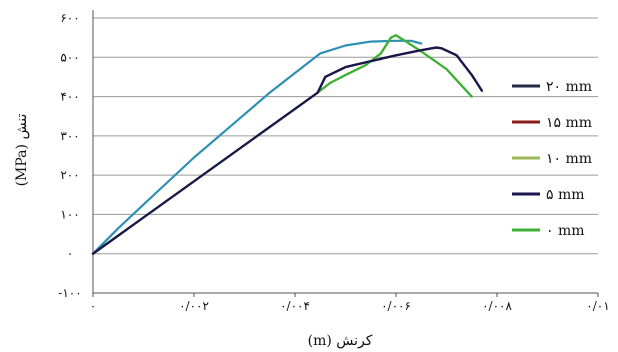 The image size is (618, 352). I want to click on y-axis-label: تنش (MPa), so click(22, 149).